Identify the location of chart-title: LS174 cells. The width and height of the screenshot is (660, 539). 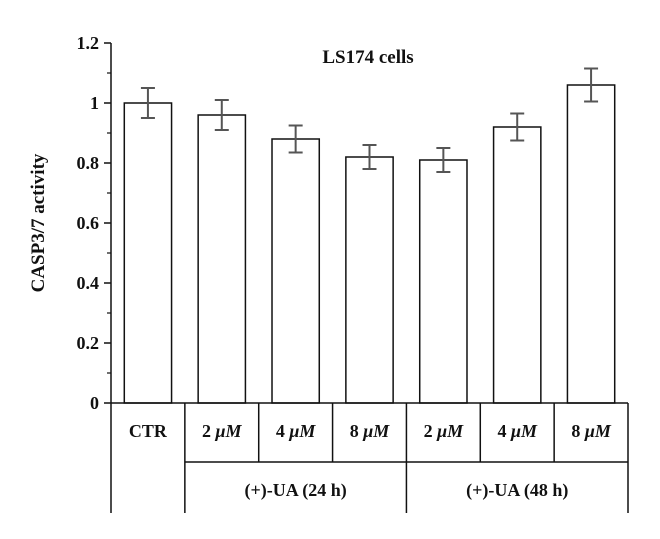
(367, 57).